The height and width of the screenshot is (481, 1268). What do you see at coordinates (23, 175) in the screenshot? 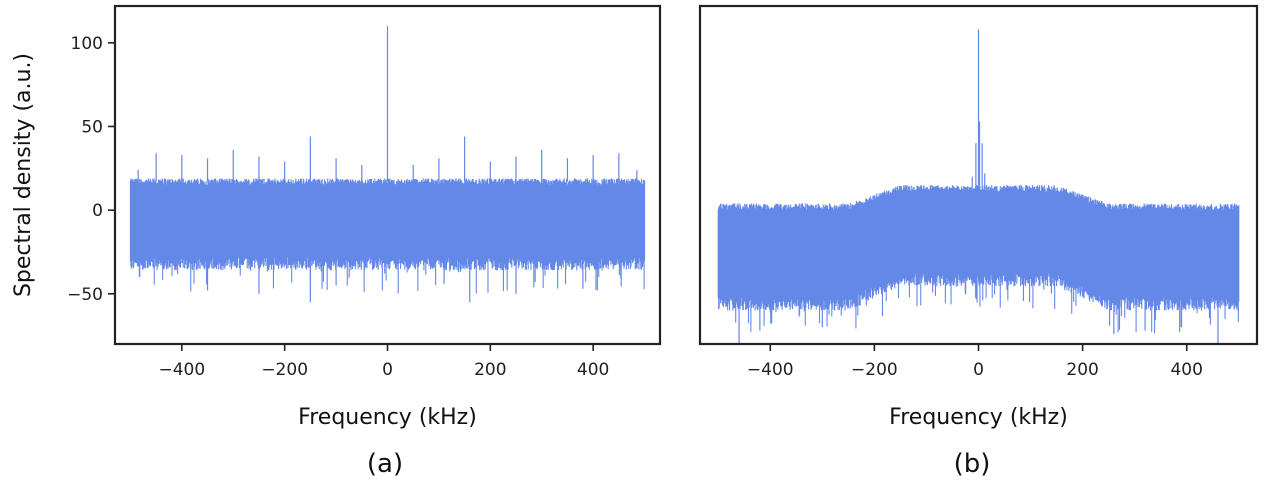
I see `y-axis-label: Spectral density (a.u.)` at bounding box center [23, 175].